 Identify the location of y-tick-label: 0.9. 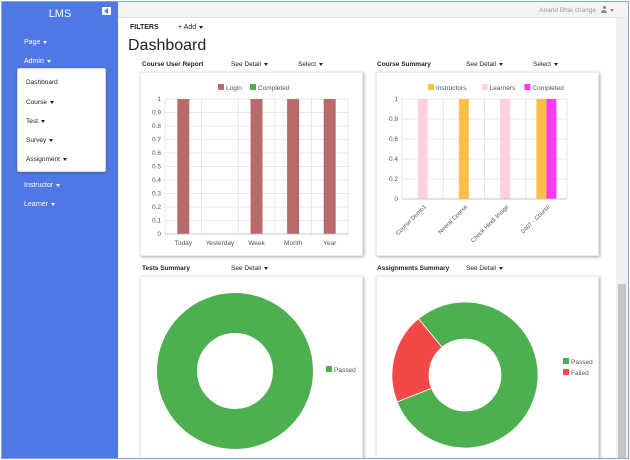
(156, 113).